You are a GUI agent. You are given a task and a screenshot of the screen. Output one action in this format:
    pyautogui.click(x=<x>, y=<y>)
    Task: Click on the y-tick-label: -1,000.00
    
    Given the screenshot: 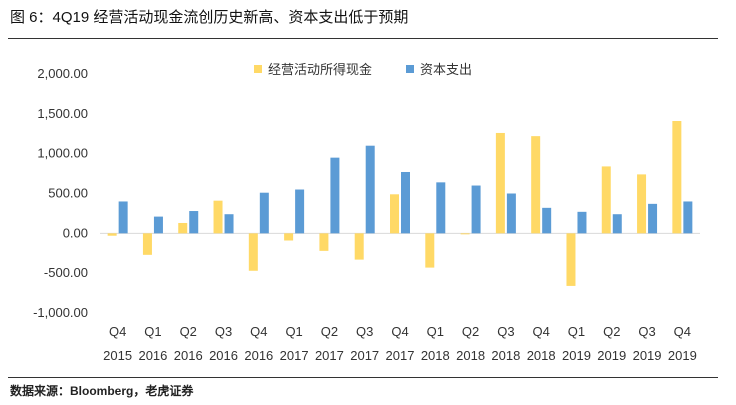 What is the action you would take?
    pyautogui.click(x=60, y=312)
    